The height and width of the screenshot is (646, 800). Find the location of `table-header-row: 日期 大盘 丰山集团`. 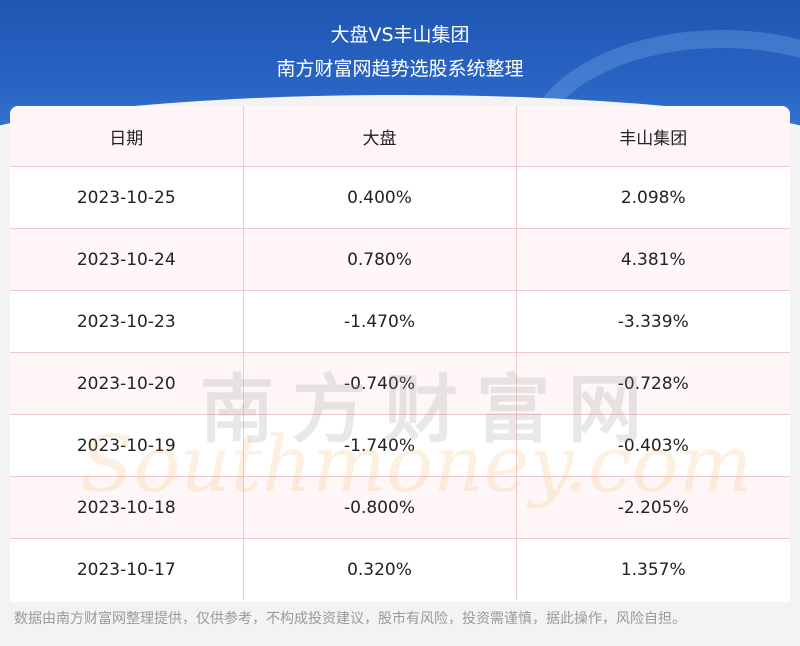

table-header-row: 日期 大盘 丰山集团 is located at coordinates (400, 136).